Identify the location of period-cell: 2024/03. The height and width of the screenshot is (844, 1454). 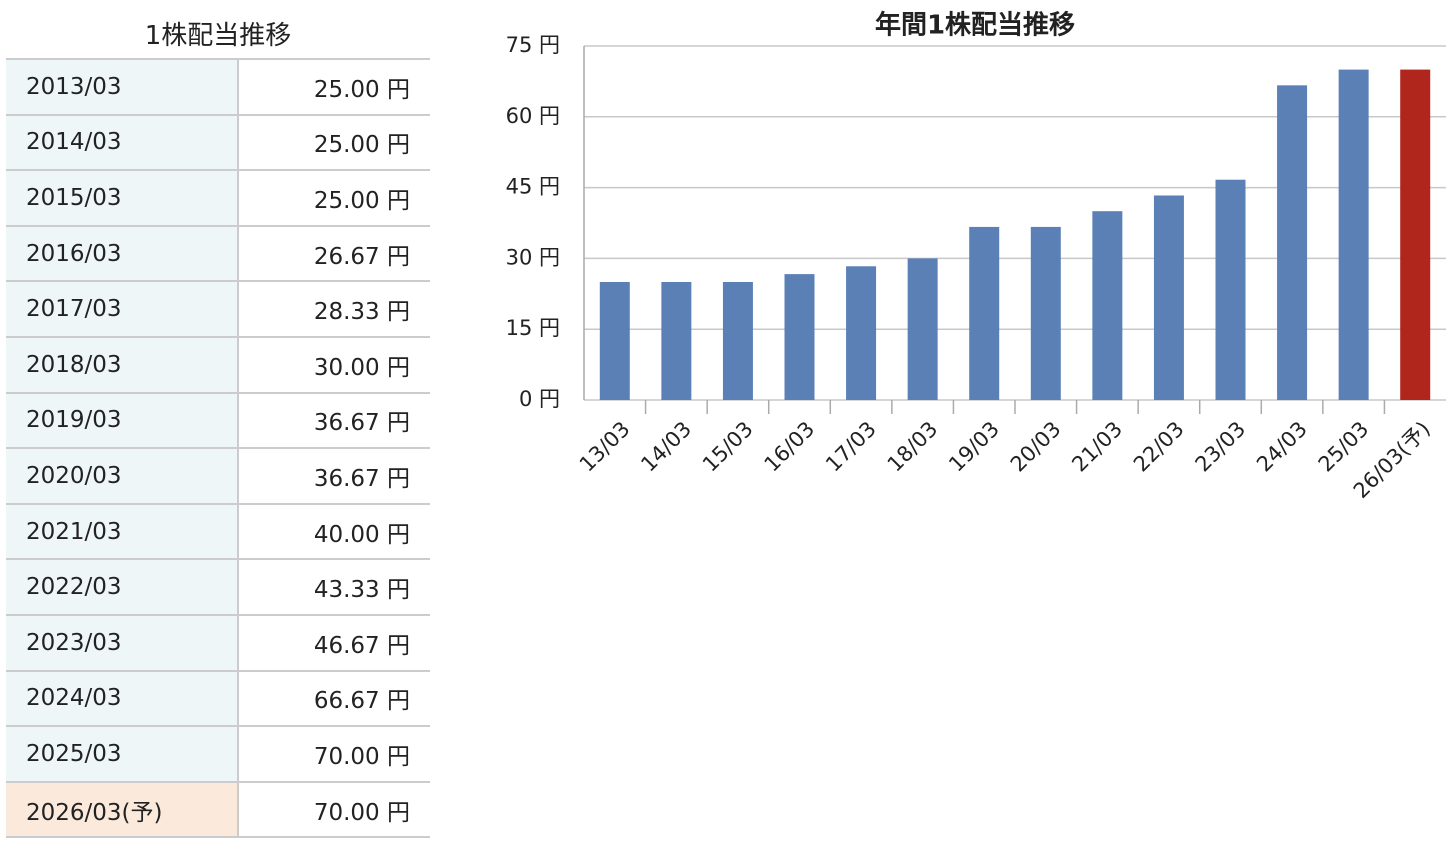
(122, 698).